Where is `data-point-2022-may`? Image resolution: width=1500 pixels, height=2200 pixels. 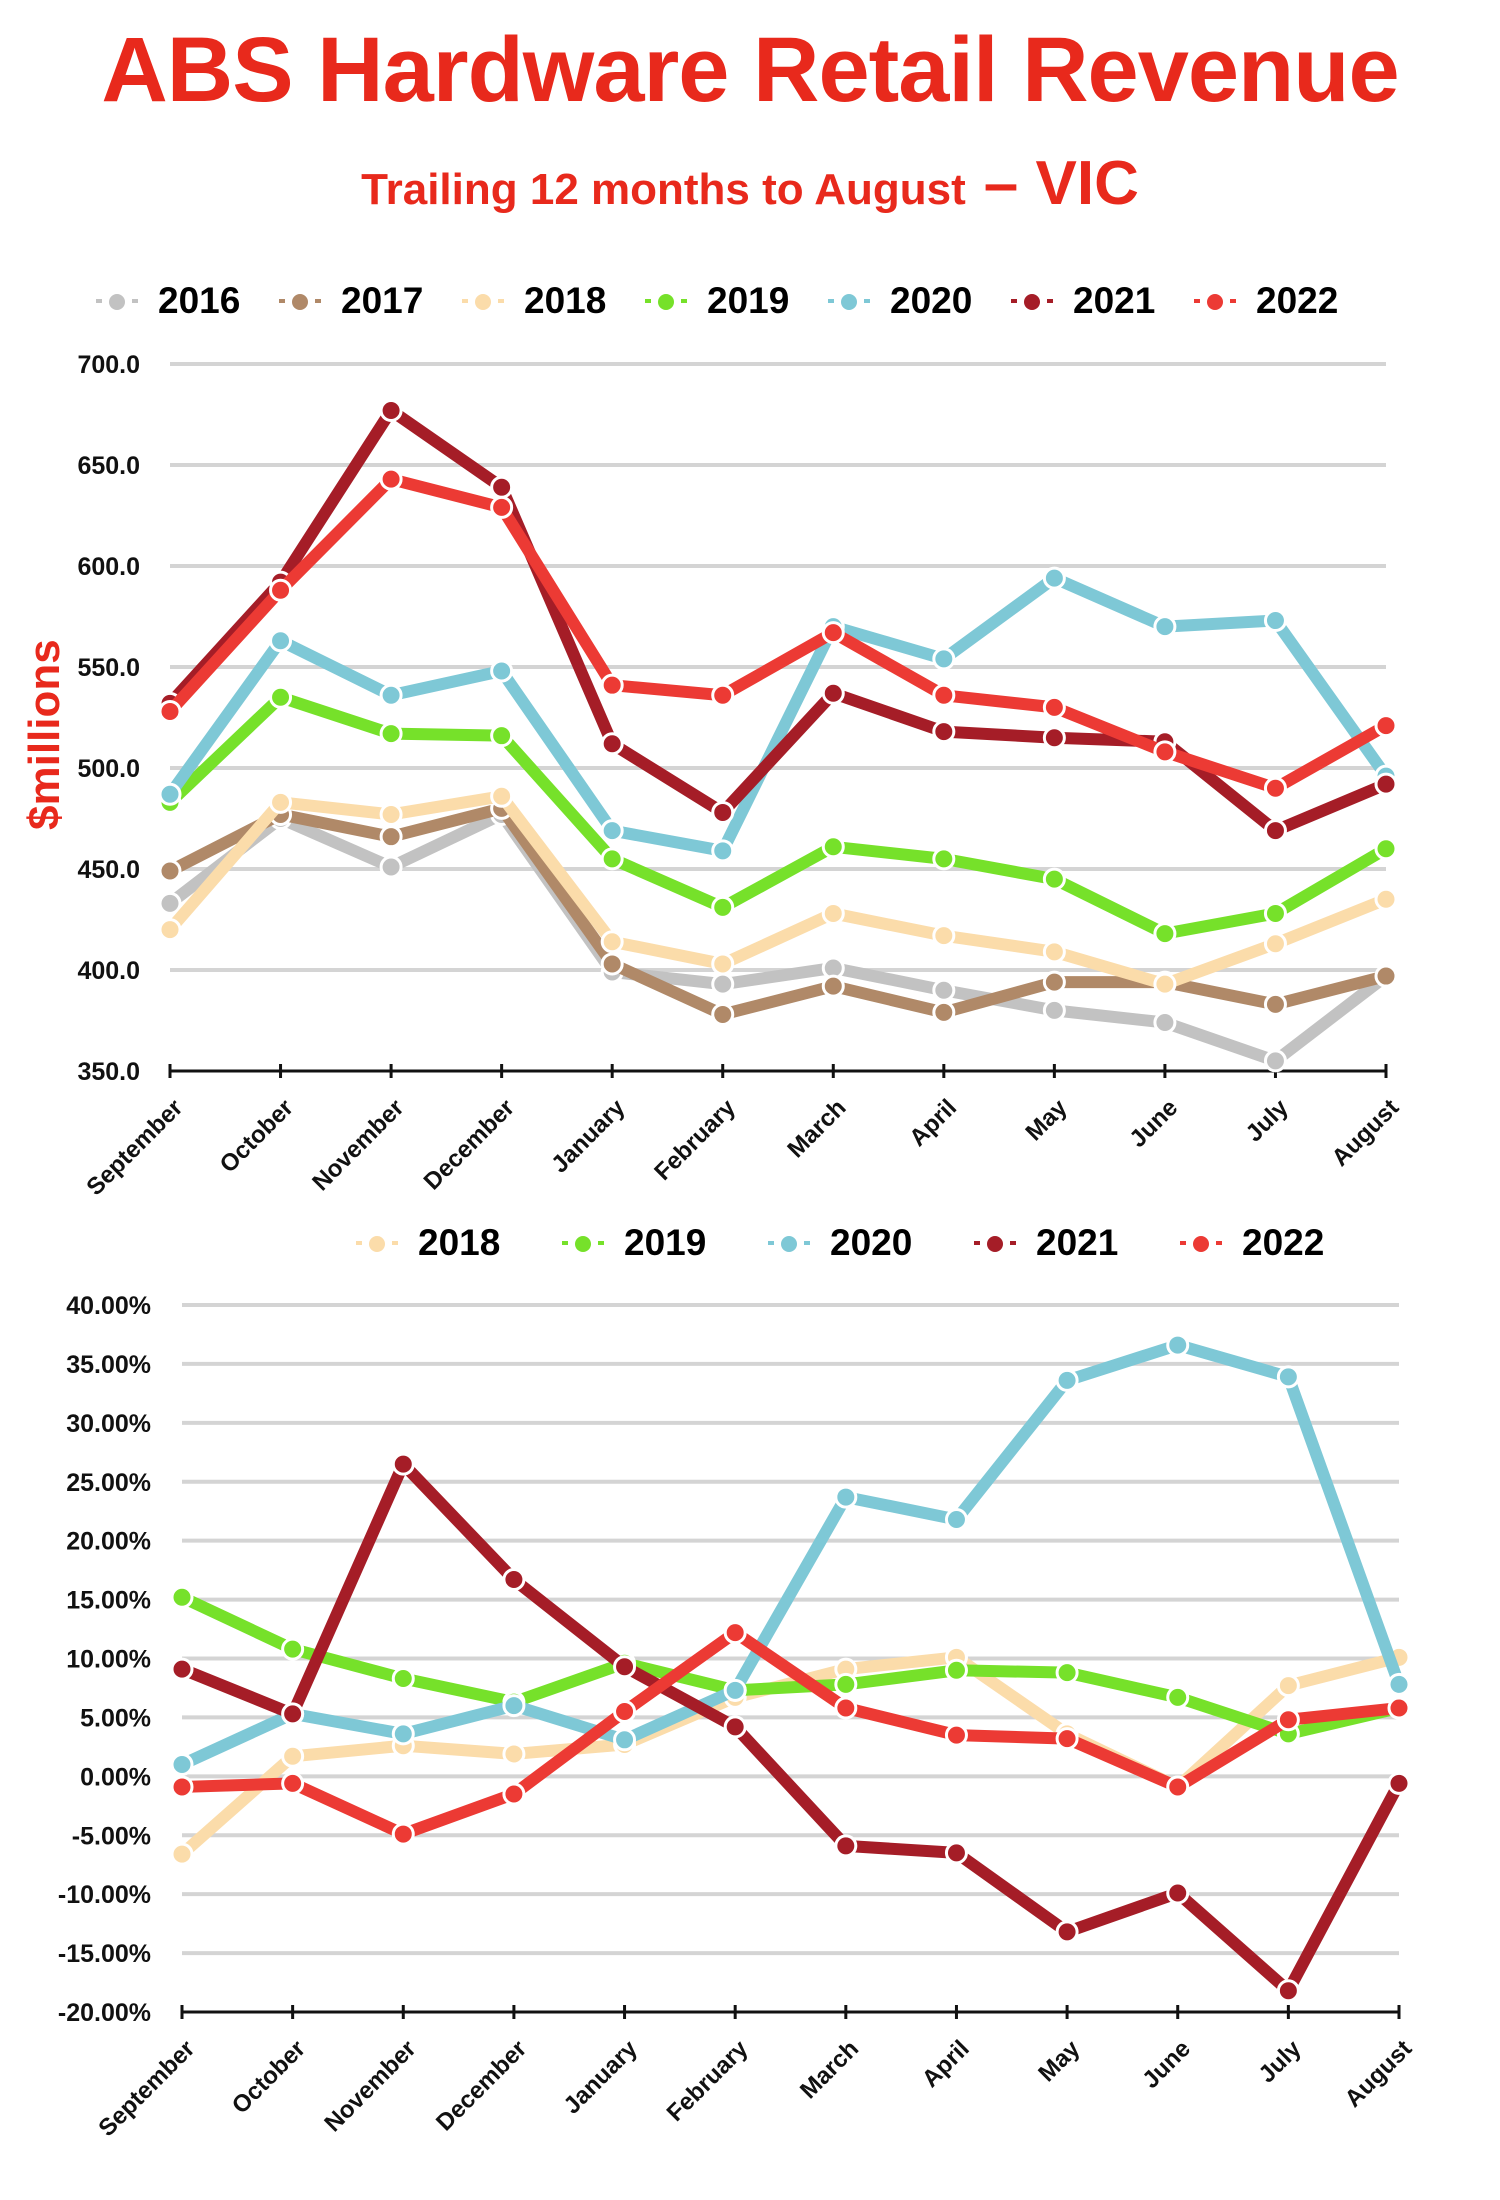
data-point-2022-may is located at coordinates (1054, 707).